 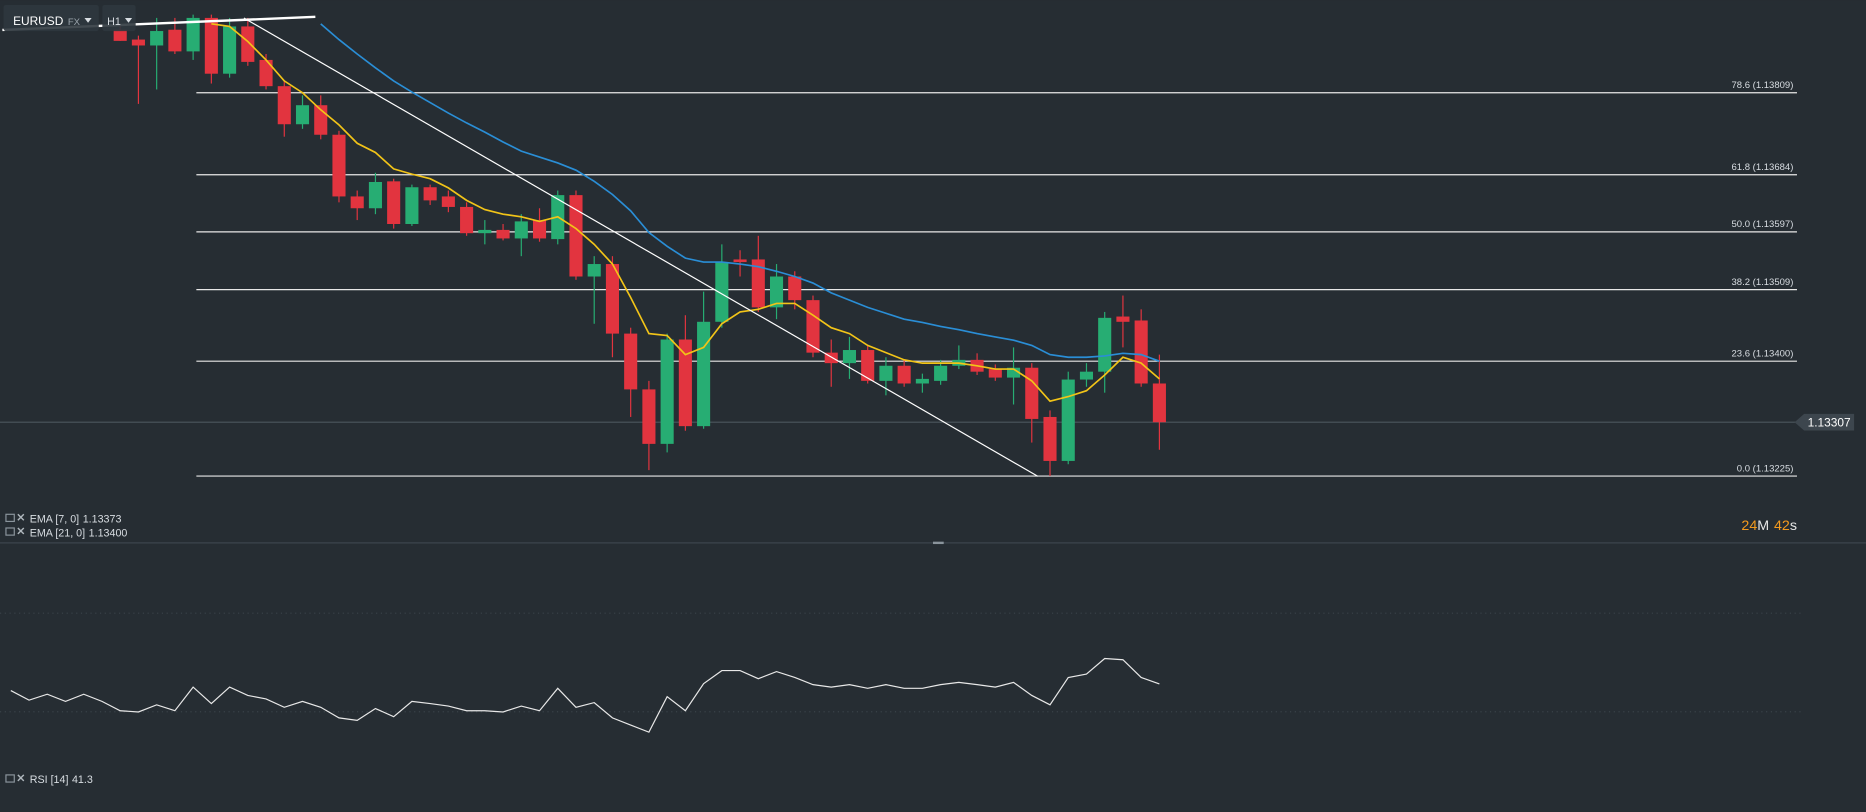 I want to click on fib-level-label: 61.8 (1.13684), so click(x=1763, y=167).